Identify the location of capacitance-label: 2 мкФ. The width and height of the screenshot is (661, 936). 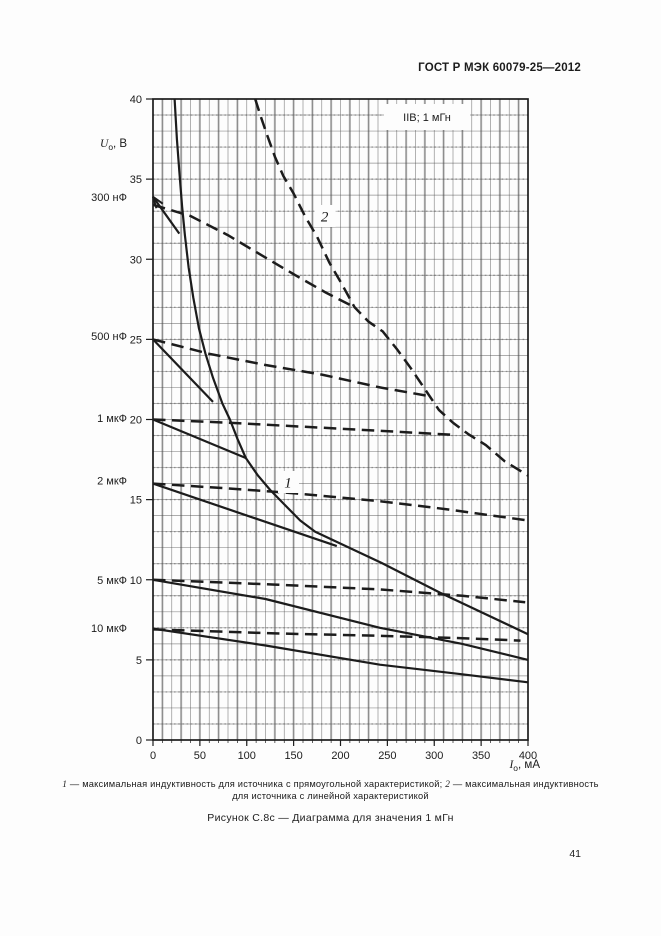
(112, 481).